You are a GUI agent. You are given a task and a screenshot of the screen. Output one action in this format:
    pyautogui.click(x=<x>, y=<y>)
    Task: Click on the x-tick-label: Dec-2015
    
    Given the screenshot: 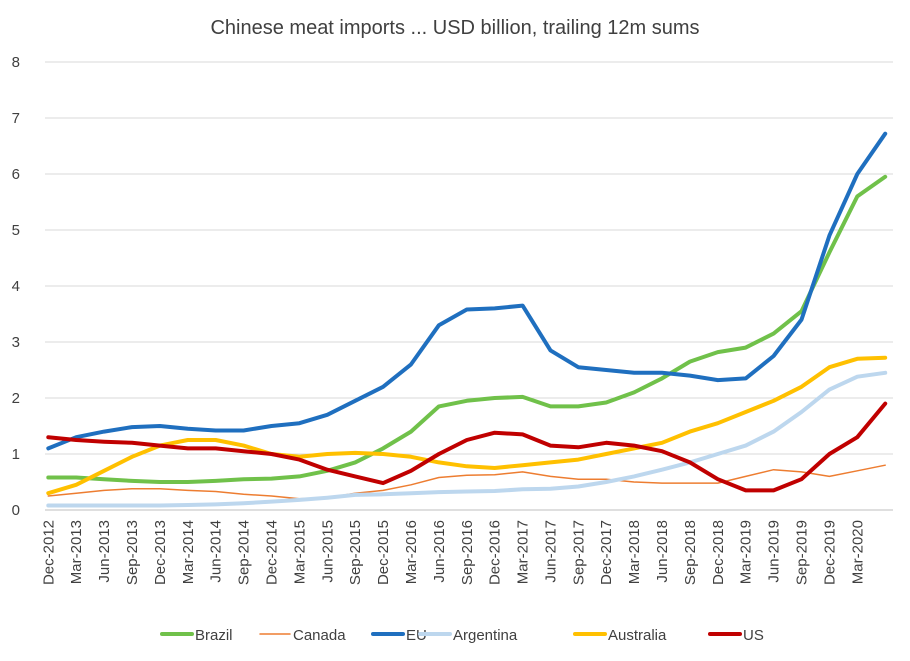 What is the action you would take?
    pyautogui.click(x=383, y=552)
    